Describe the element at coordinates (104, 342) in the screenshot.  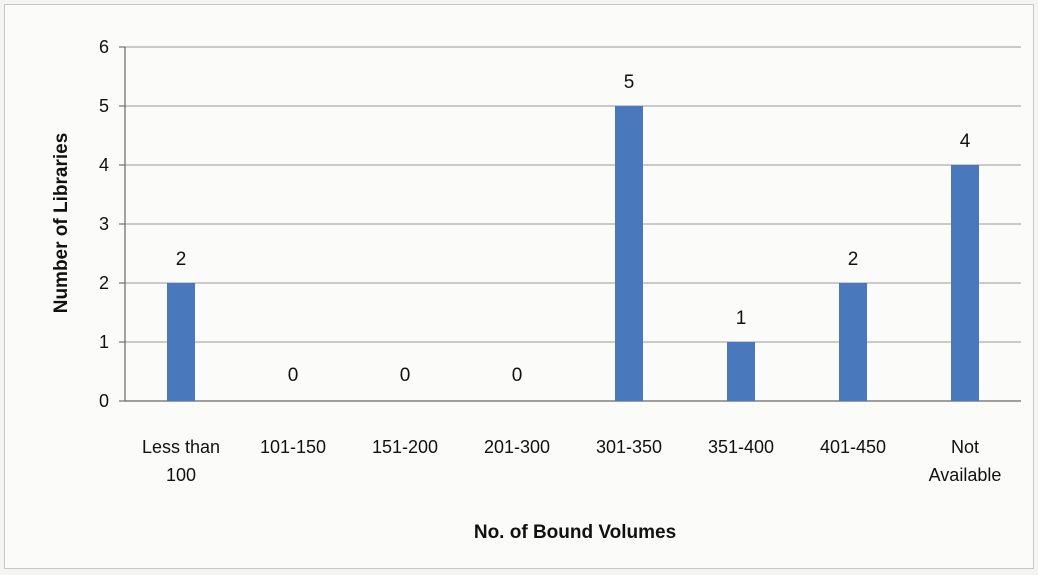
I see `y-tick-label: 1` at that location.